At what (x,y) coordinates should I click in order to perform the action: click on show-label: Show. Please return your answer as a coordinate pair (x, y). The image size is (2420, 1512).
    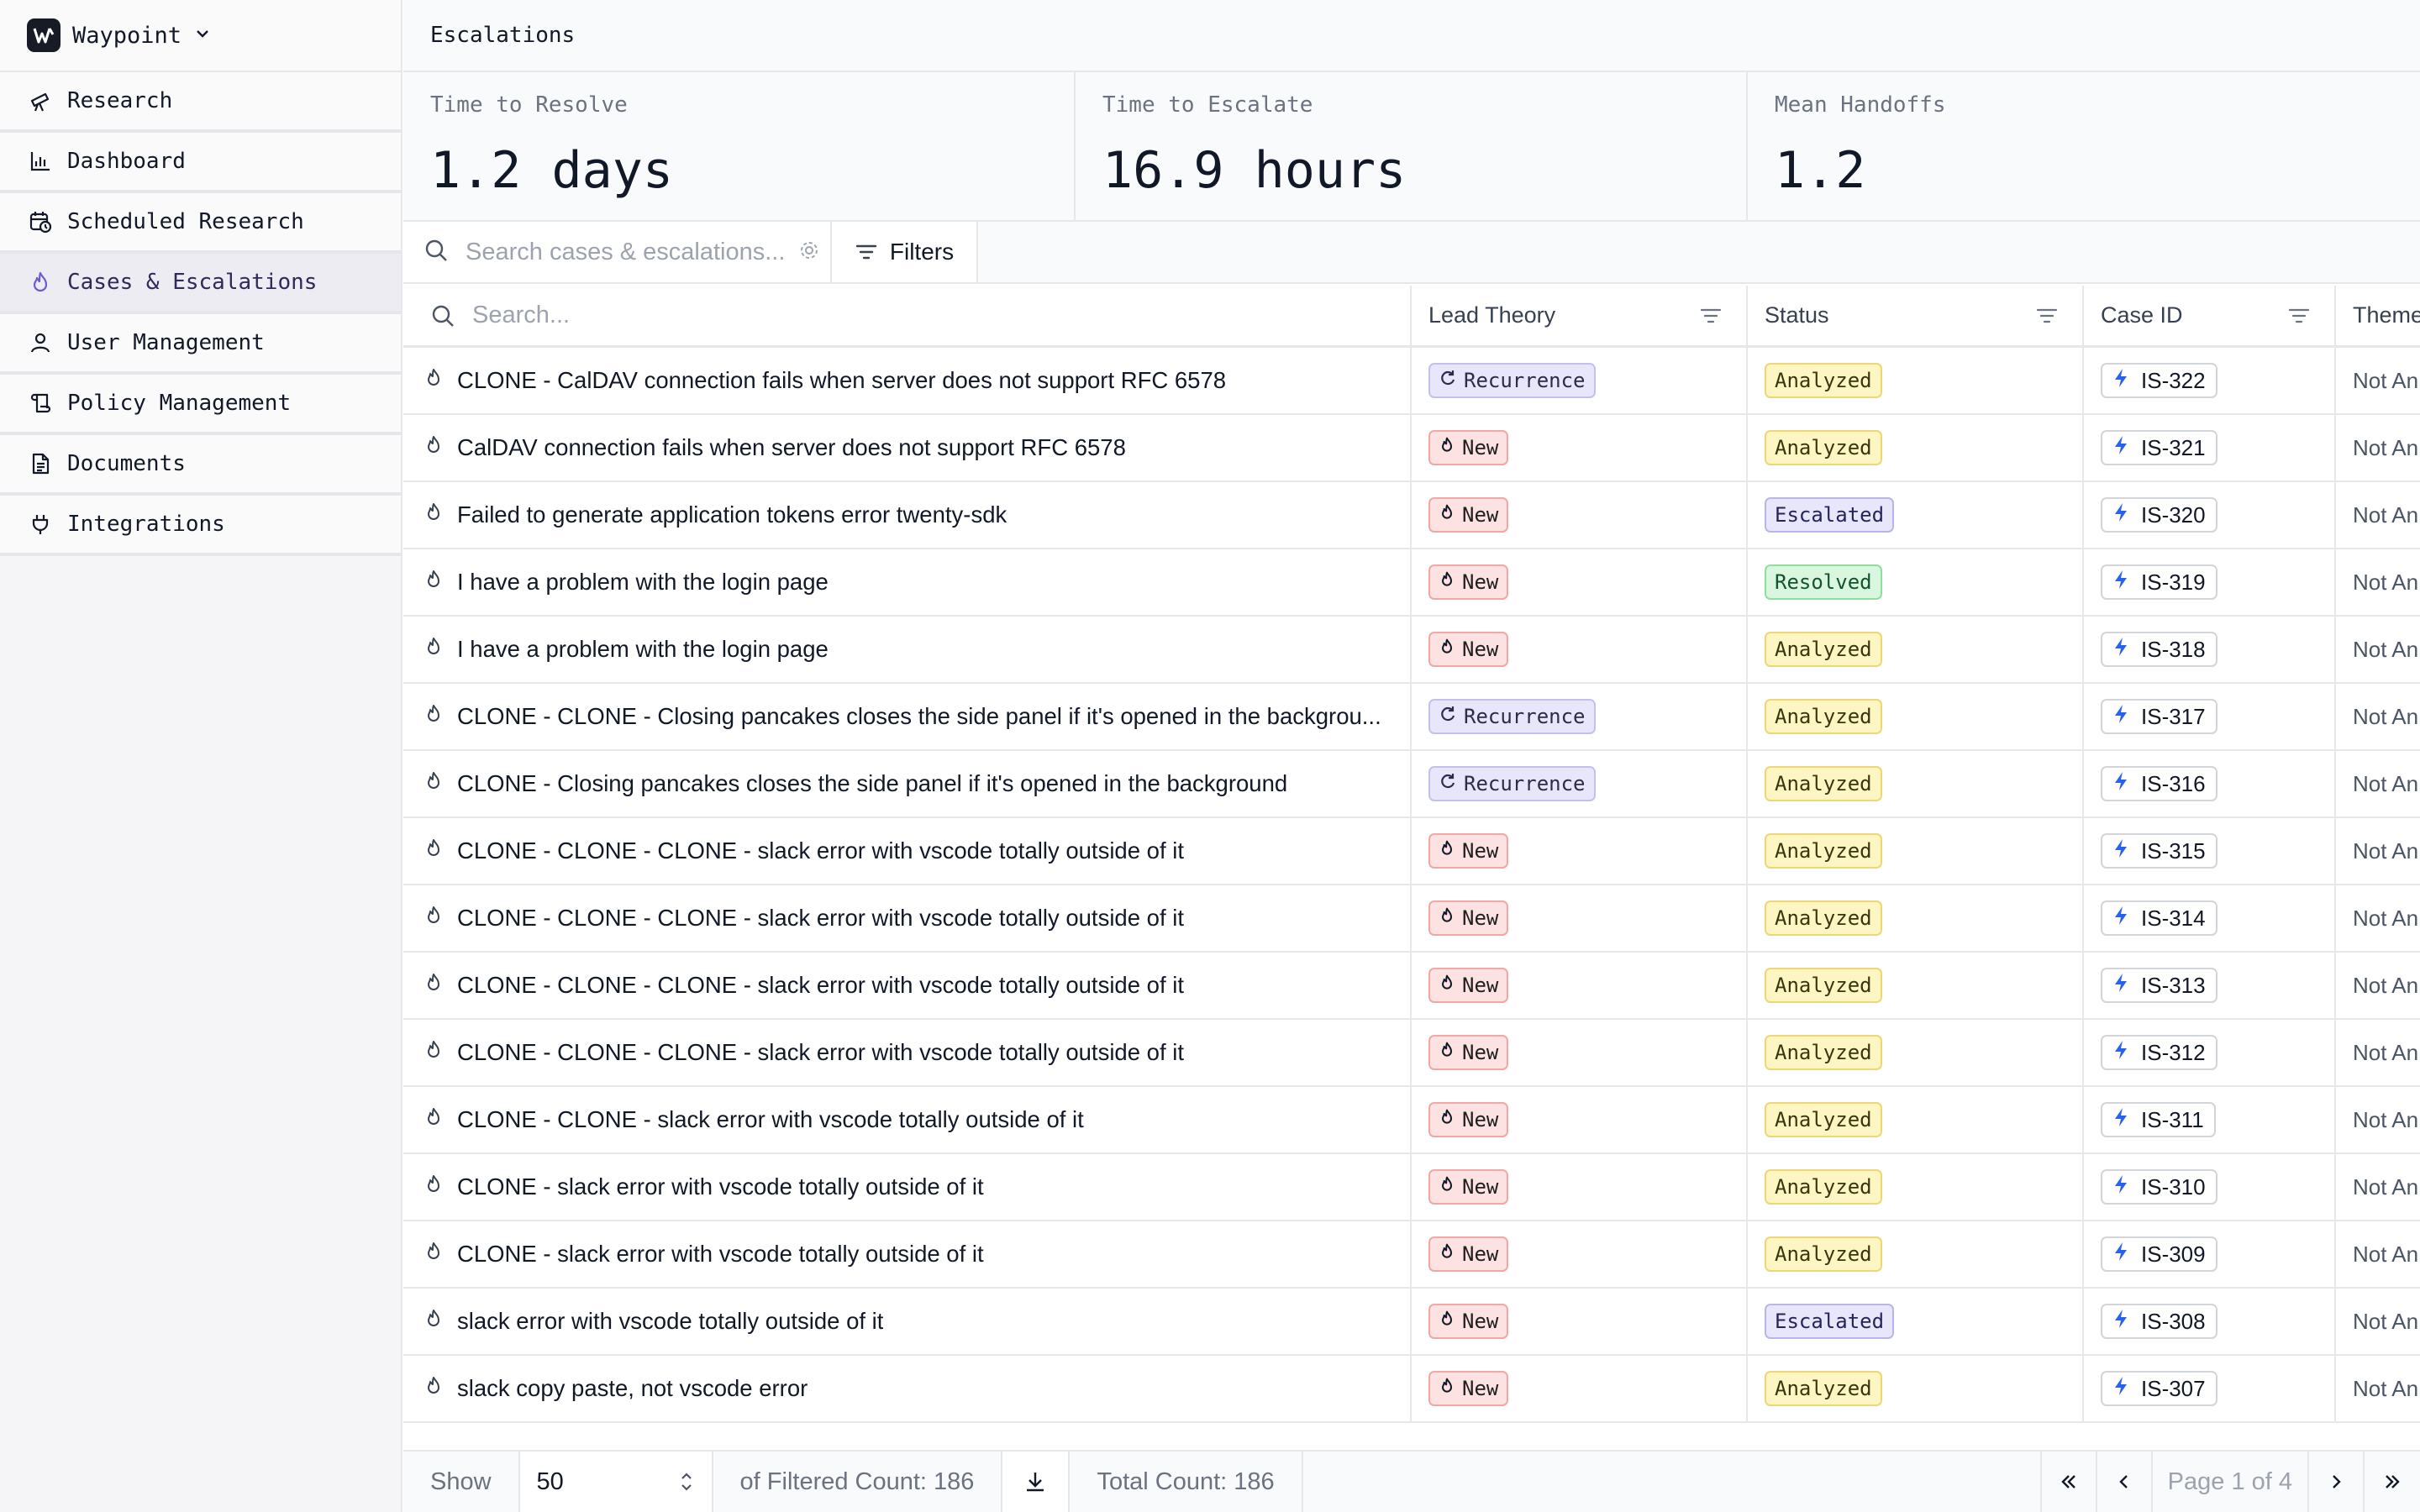
    Looking at the image, I should click on (462, 1482).